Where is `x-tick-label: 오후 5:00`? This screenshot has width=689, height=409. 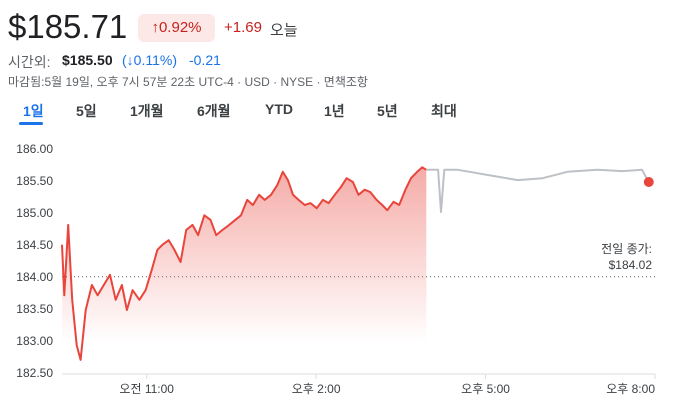 x-tick-label: 오후 5:00 is located at coordinates (485, 389).